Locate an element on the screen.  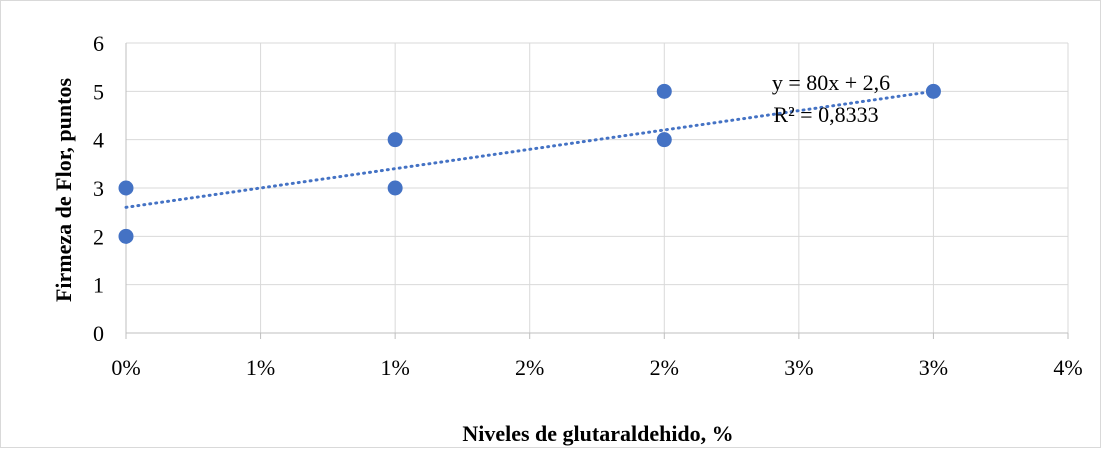
trendline-r-squared: R² = 0,8333 is located at coordinates (825, 114).